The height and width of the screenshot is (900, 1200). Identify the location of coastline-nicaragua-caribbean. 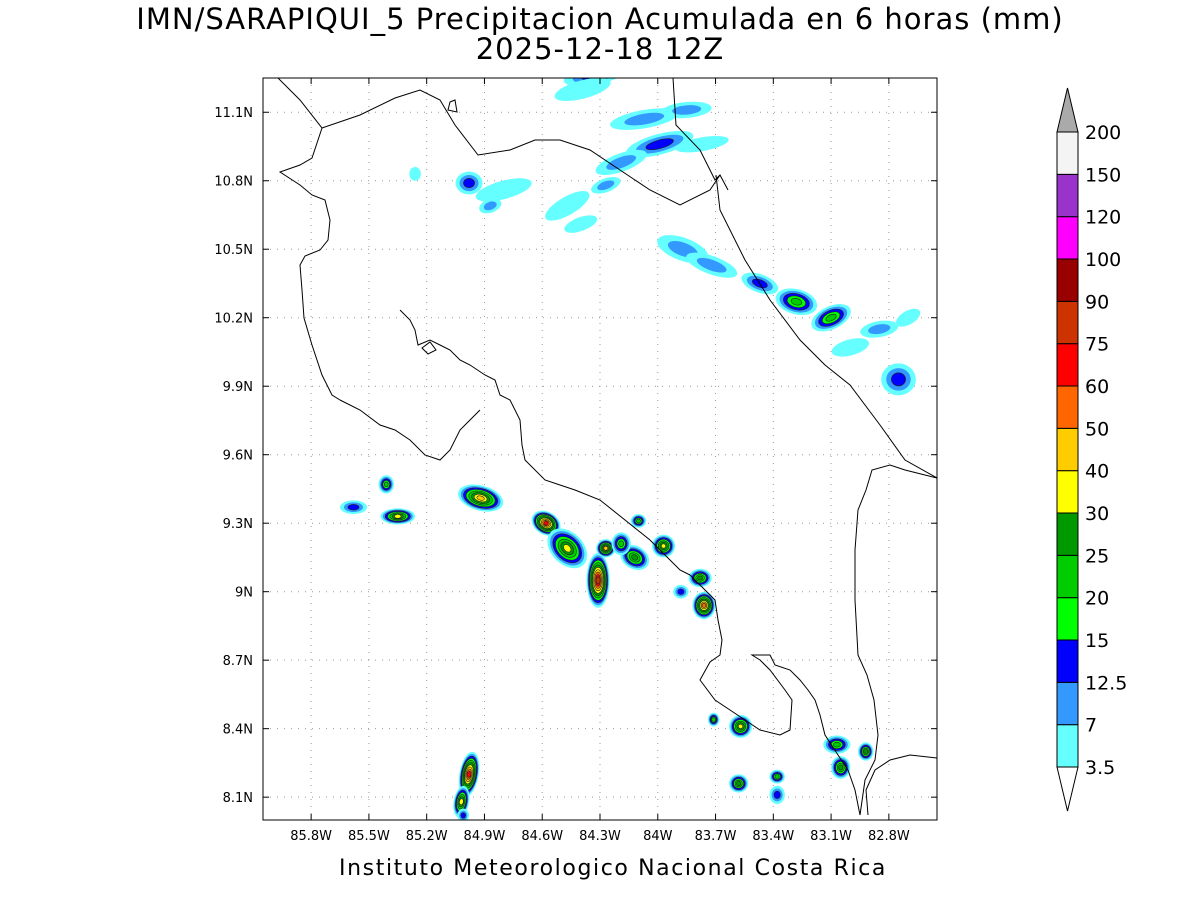
(700, 134).